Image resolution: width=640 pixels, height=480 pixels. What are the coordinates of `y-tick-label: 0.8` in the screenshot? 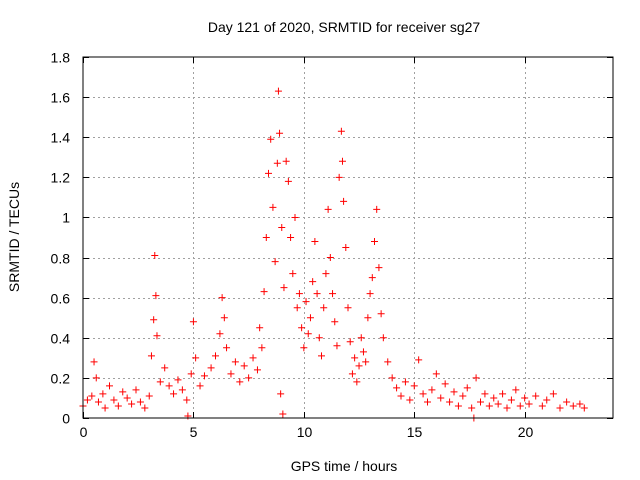 It's located at (61, 259).